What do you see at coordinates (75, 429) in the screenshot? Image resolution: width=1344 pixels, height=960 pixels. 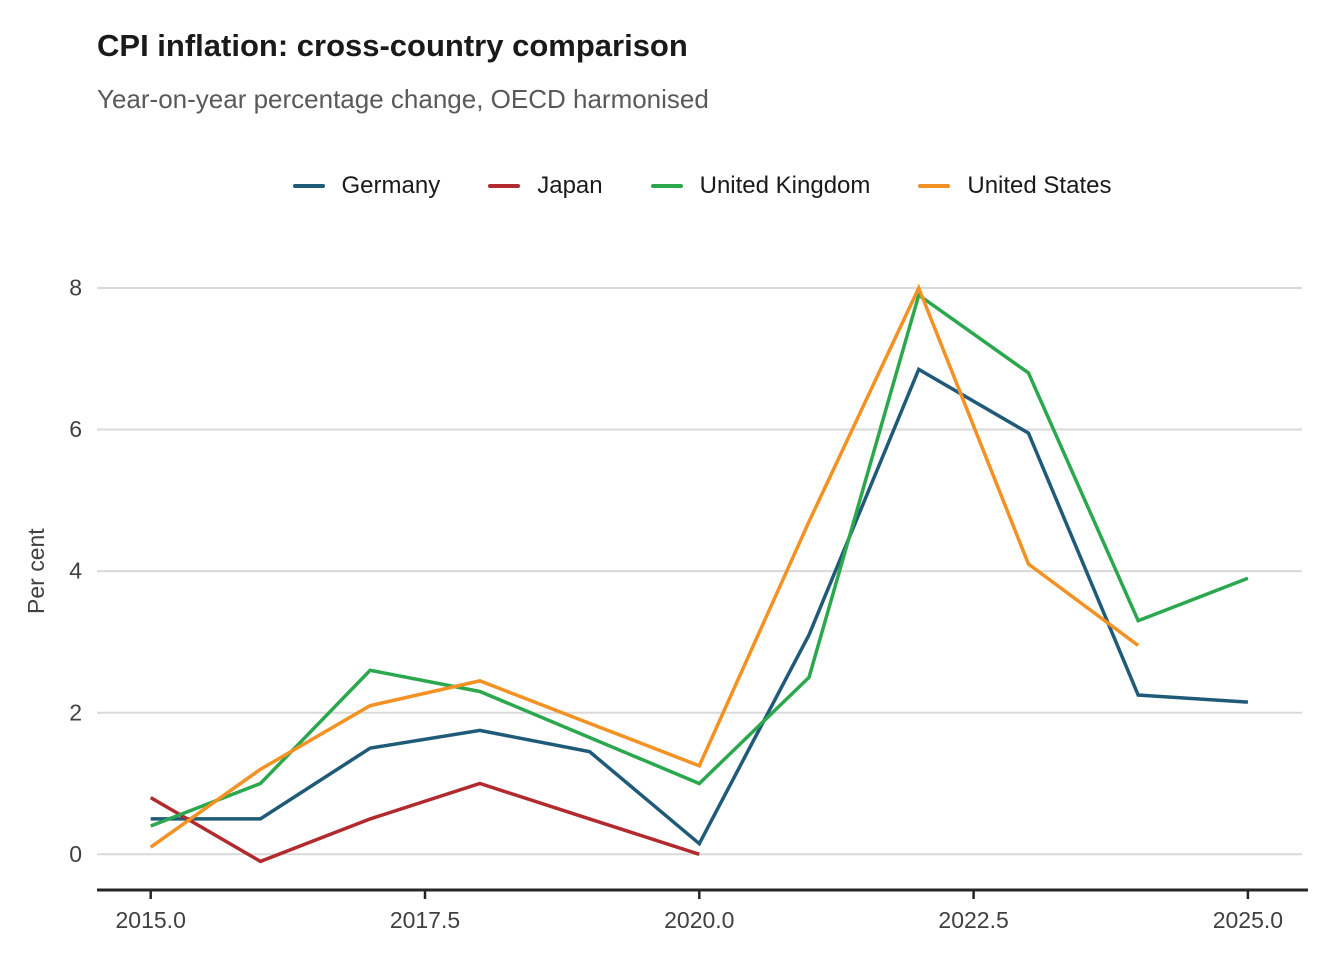 I see `y-tick-label-6: 6` at bounding box center [75, 429].